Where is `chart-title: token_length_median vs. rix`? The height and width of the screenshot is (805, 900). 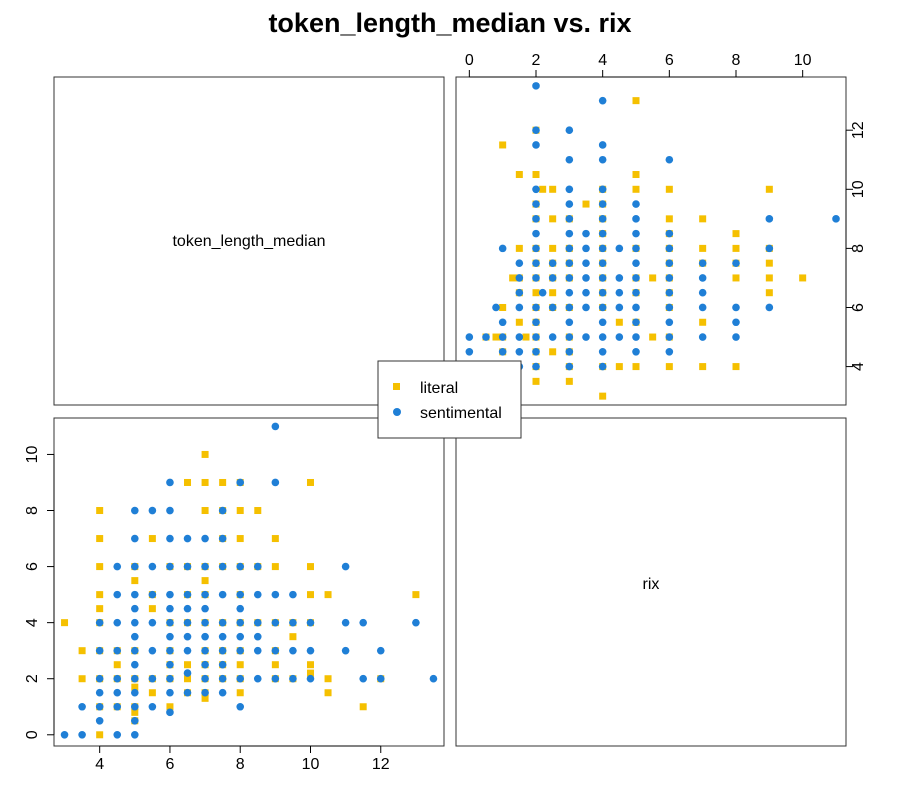
chart-title: token_length_median vs. rix is located at coordinates (449, 23).